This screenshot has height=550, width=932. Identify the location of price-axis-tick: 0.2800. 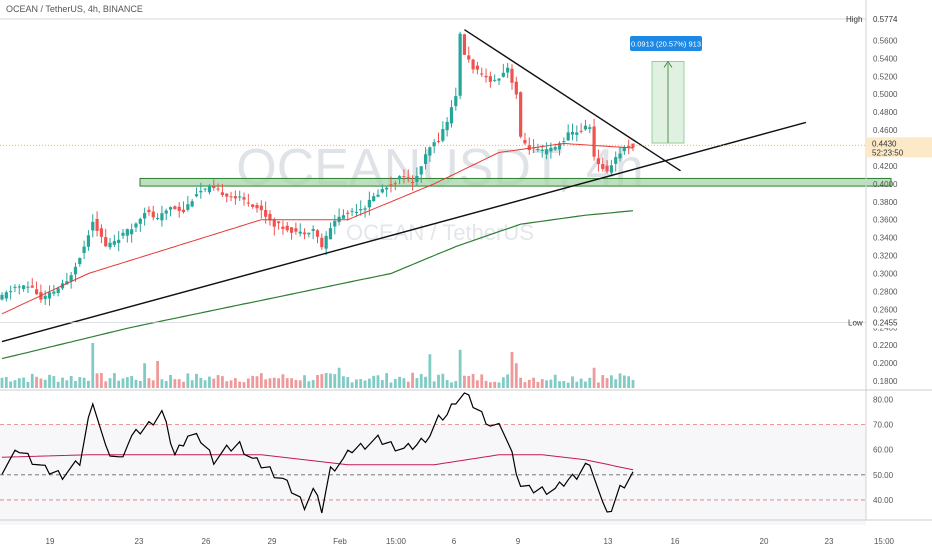
(885, 291).